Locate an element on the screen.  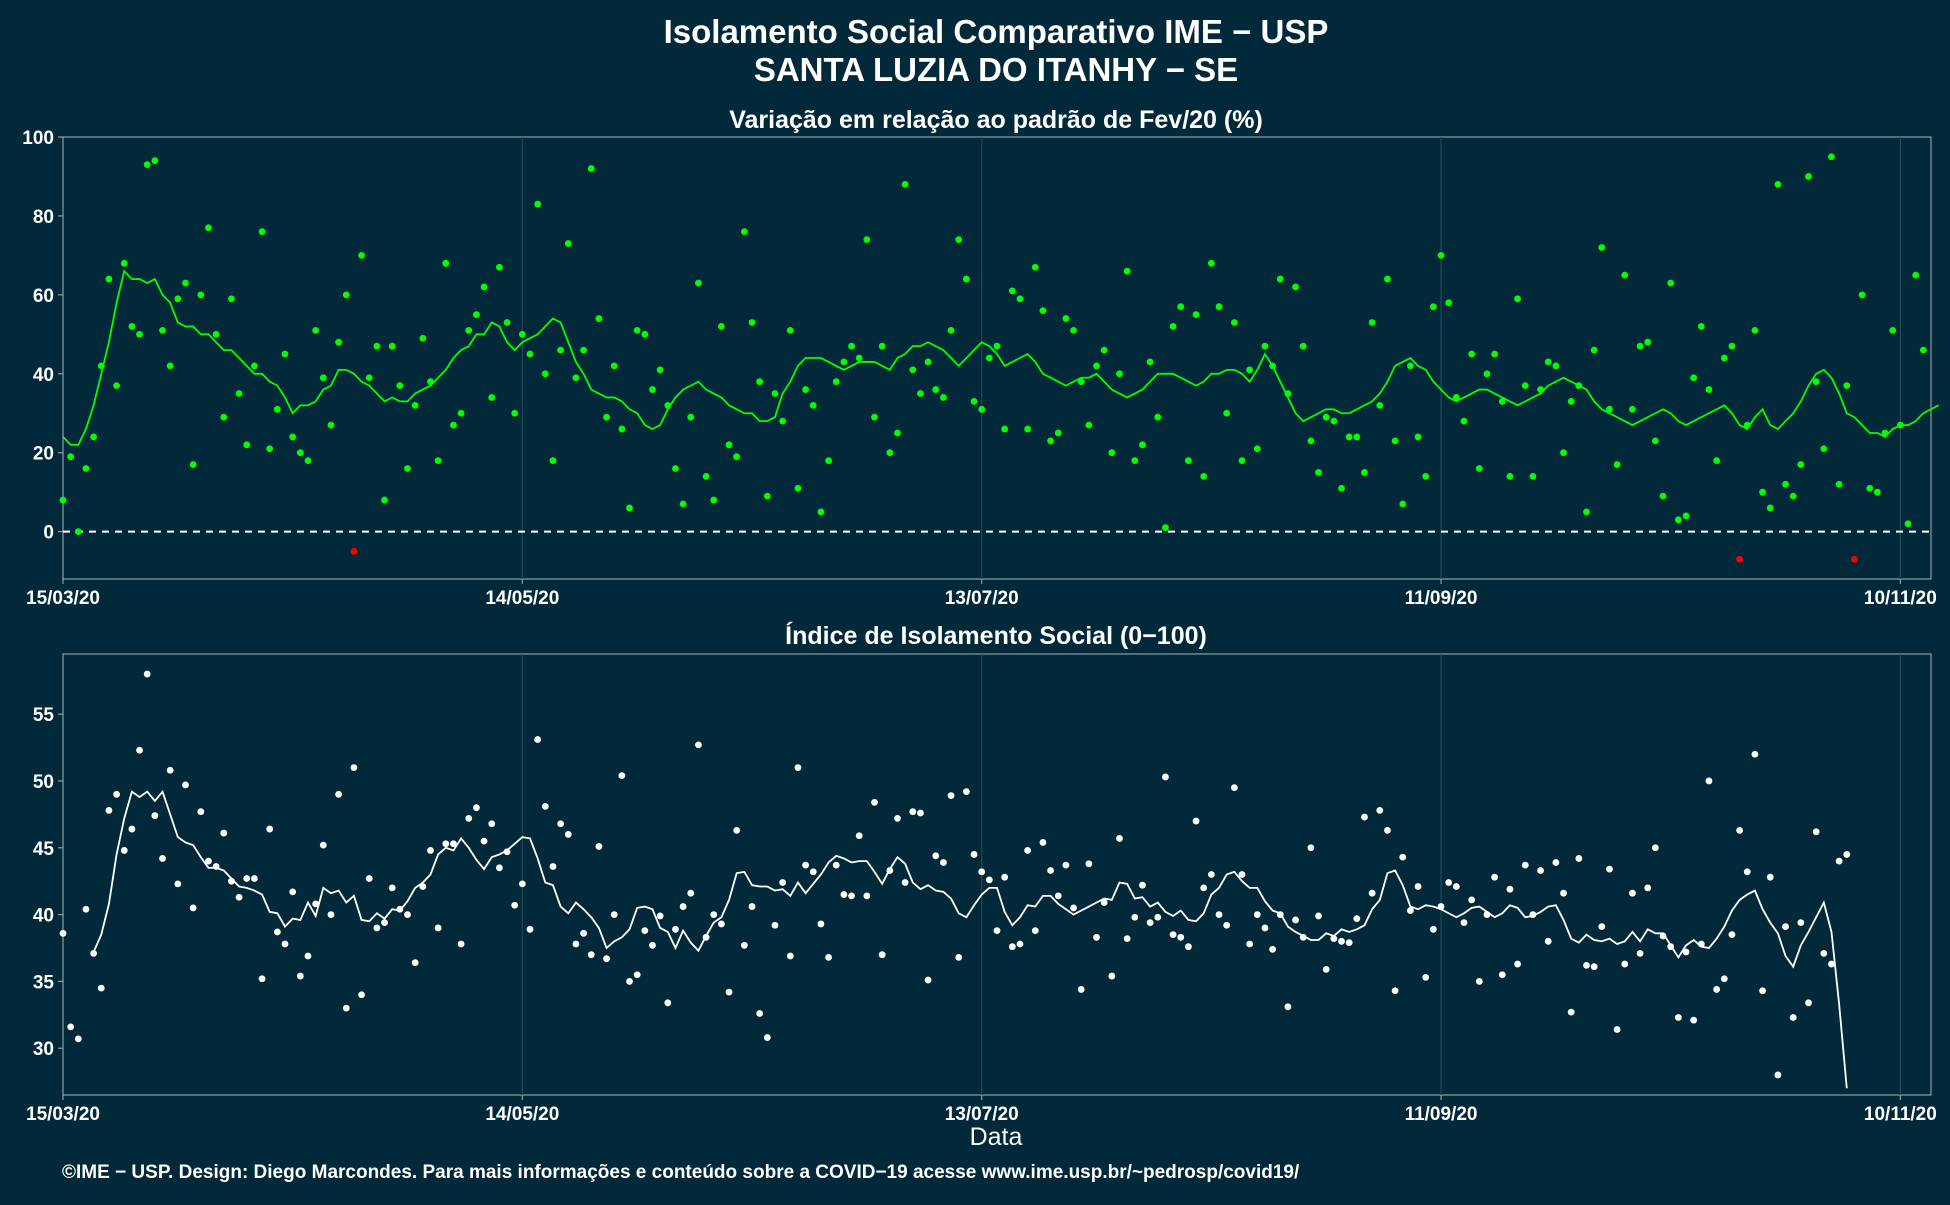
panel2-y-tick-label: 50 is located at coordinates (43, 782).